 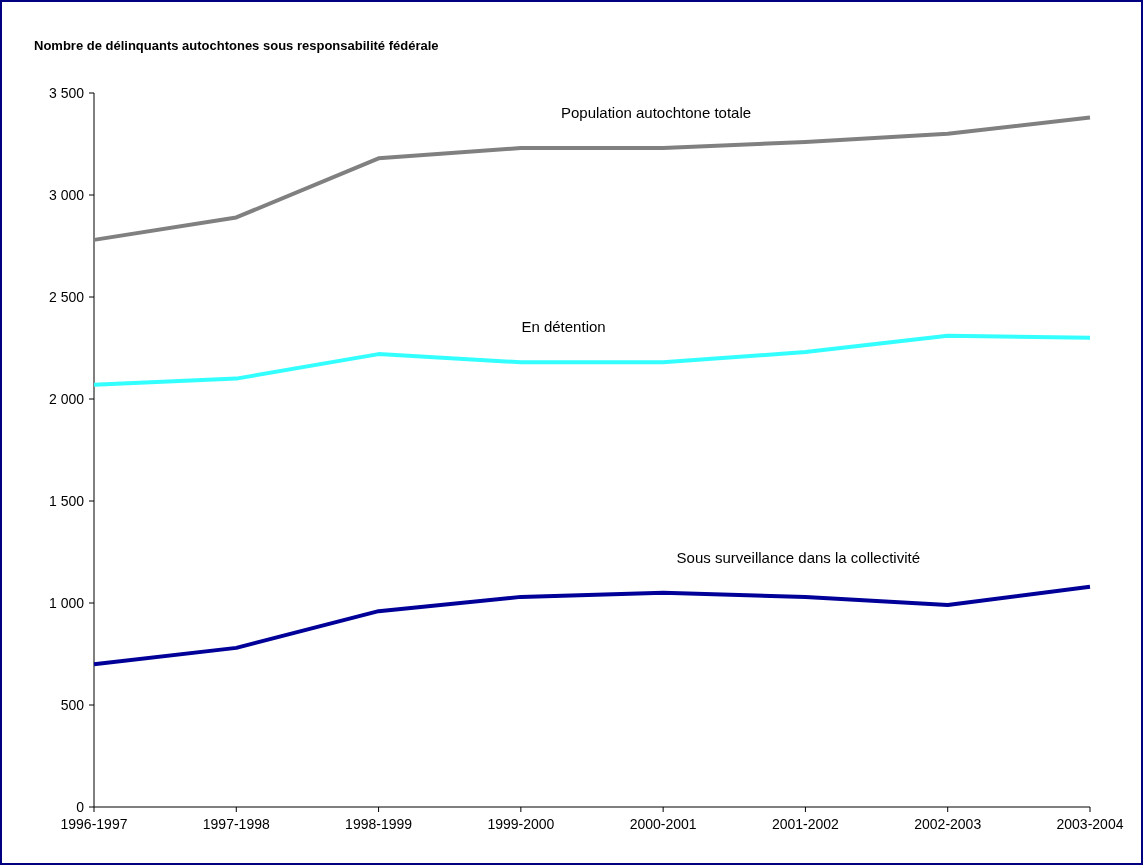 What do you see at coordinates (80, 806) in the screenshot?
I see `y-tick-label: 0` at bounding box center [80, 806].